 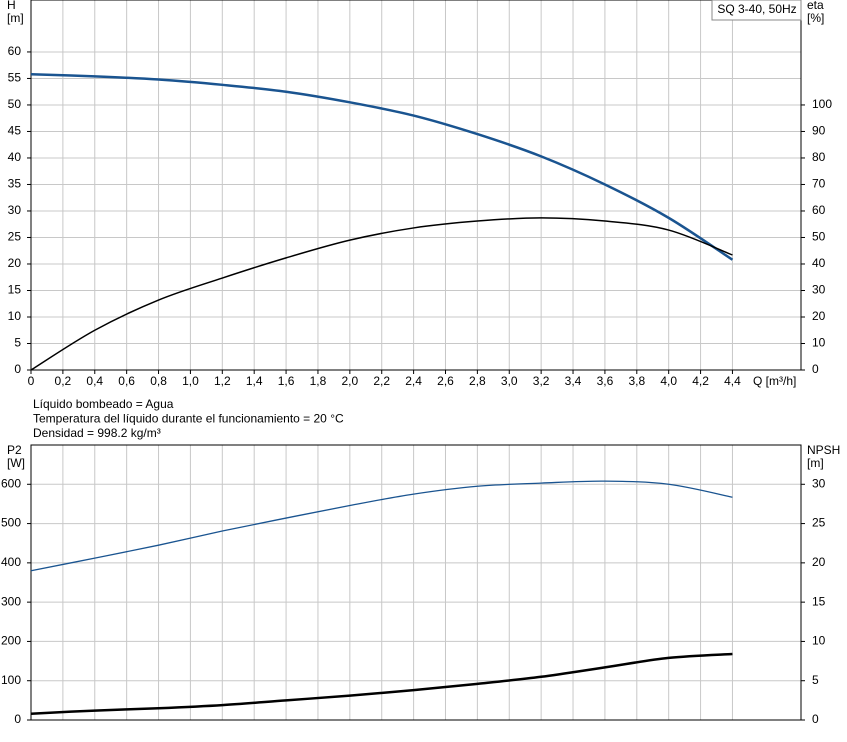 What do you see at coordinates (815, 680) in the screenshot?
I see `y2-tick-label: 5` at bounding box center [815, 680].